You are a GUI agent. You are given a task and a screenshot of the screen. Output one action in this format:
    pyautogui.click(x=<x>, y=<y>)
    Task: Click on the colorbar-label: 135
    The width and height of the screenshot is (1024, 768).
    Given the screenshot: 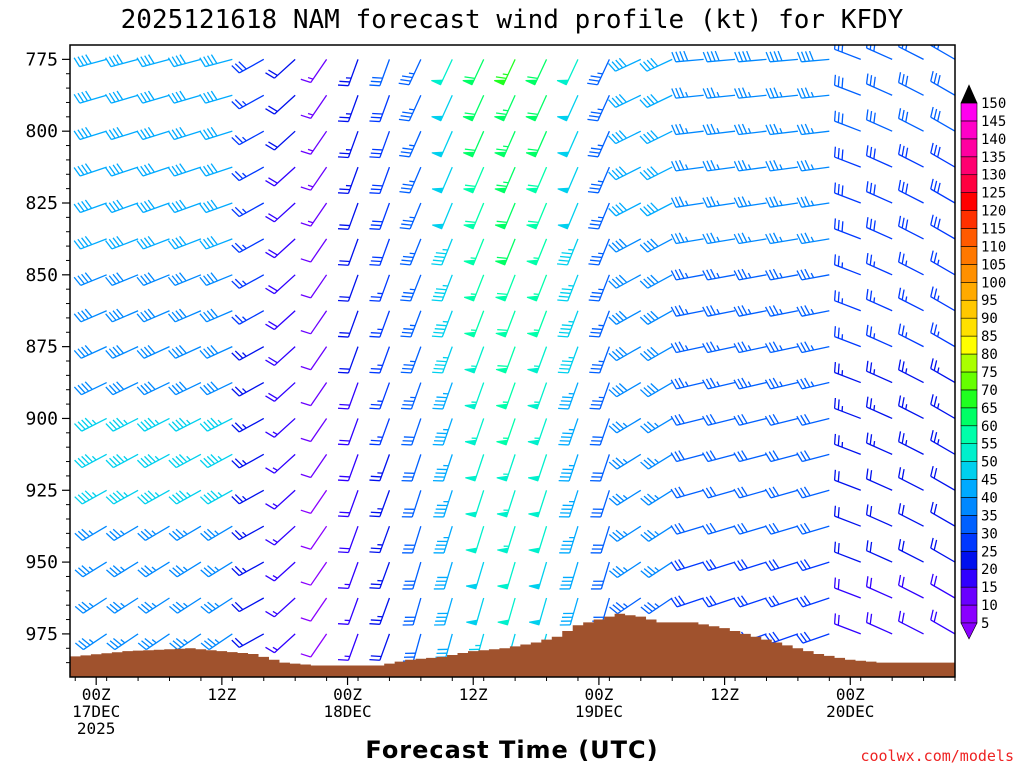 What is the action you would take?
    pyautogui.click(x=993, y=158)
    